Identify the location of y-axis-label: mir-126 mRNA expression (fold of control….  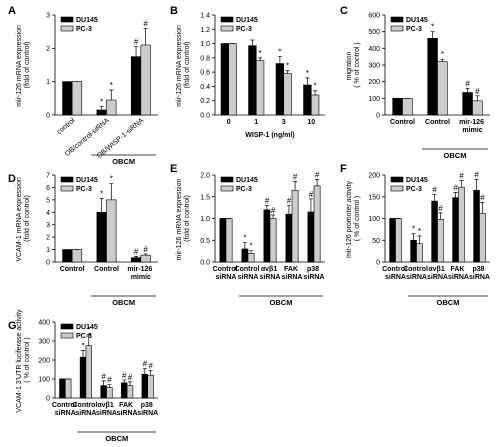
(183, 65).